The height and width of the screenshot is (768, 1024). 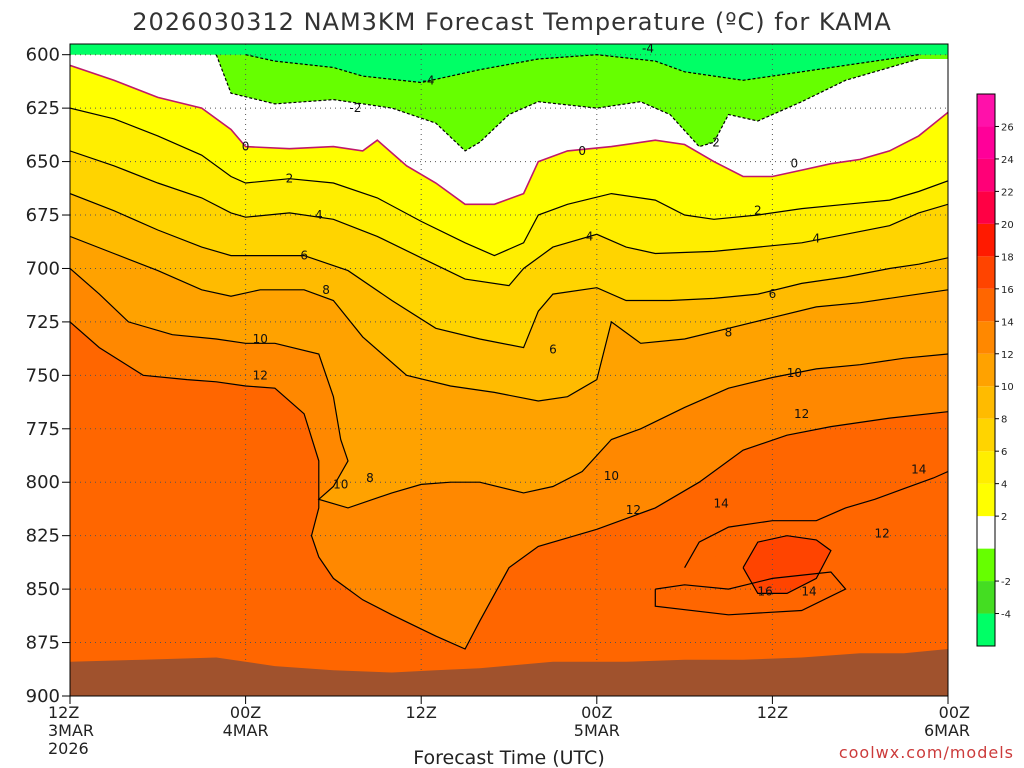 I want to click on y-tick-label: 750, so click(x=43, y=375).